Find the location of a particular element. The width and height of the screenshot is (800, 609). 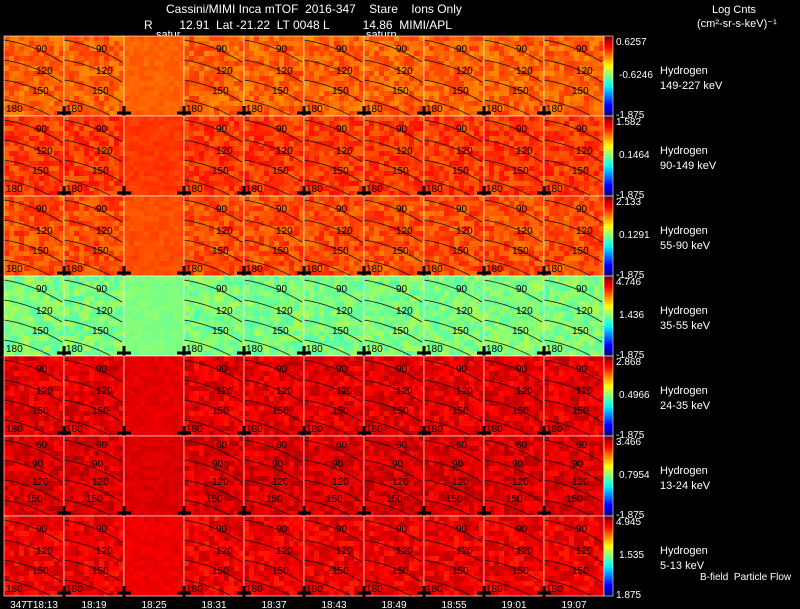

contour-label: 120 is located at coordinates (44, 71).